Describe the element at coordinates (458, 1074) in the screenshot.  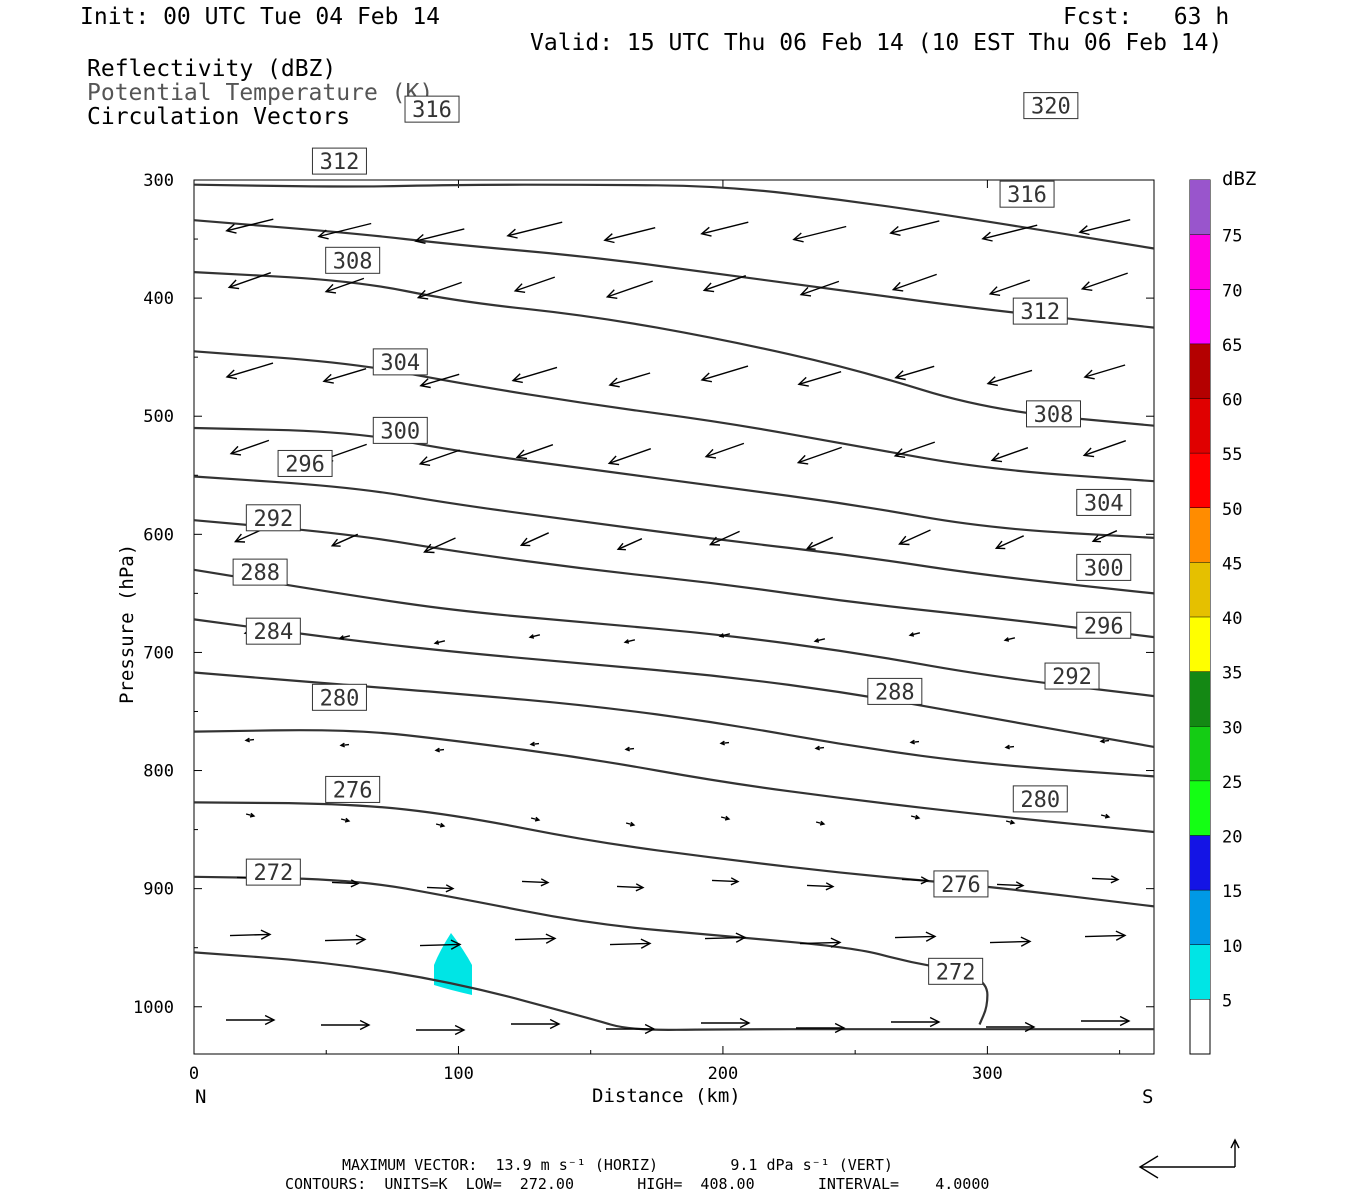
I see `x-tick-label: 100` at that location.